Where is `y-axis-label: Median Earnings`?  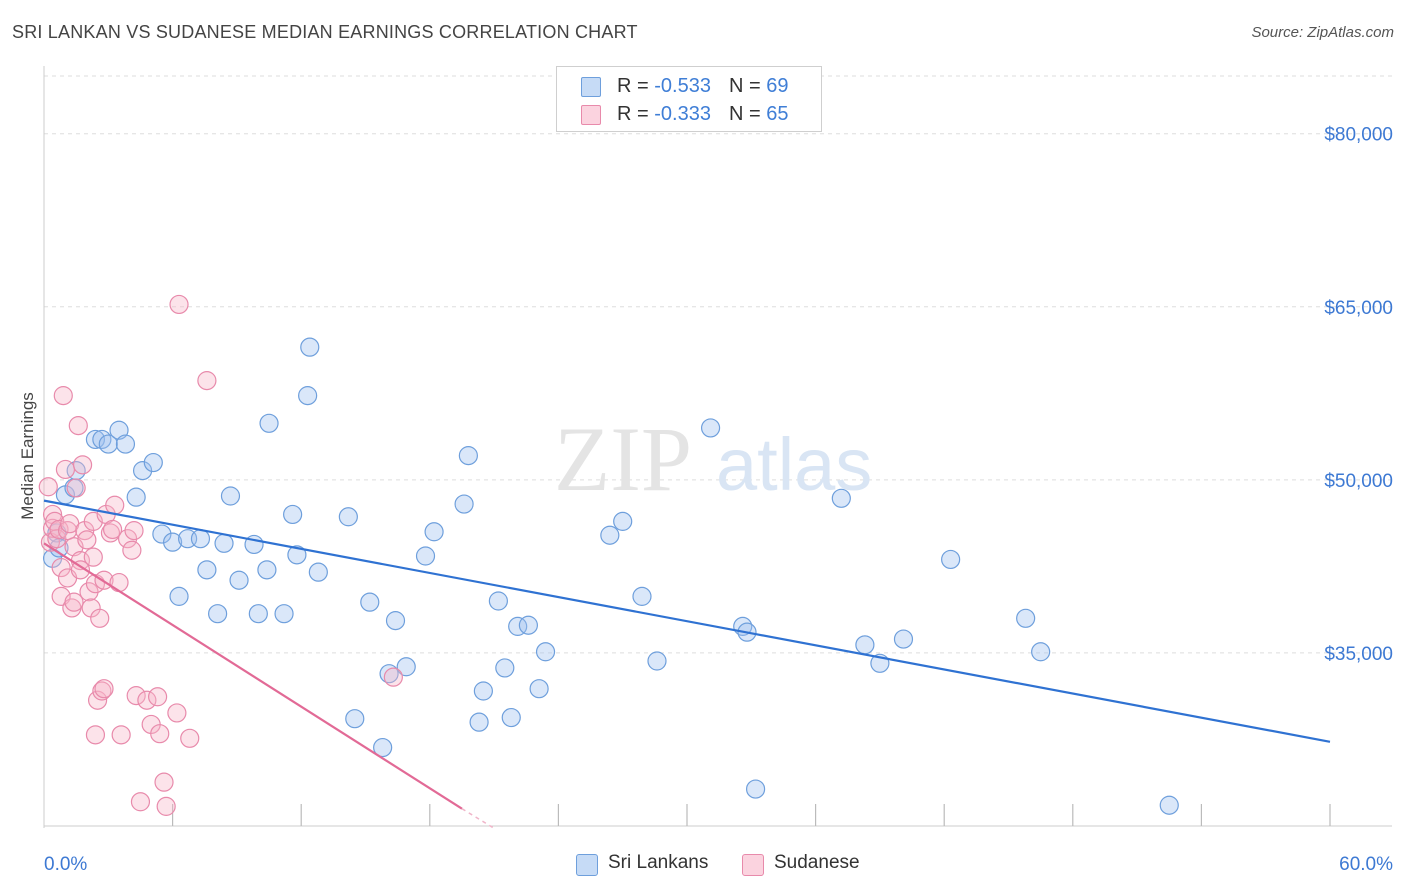 y-axis-label: Median Earnings is located at coordinates (27, 456).